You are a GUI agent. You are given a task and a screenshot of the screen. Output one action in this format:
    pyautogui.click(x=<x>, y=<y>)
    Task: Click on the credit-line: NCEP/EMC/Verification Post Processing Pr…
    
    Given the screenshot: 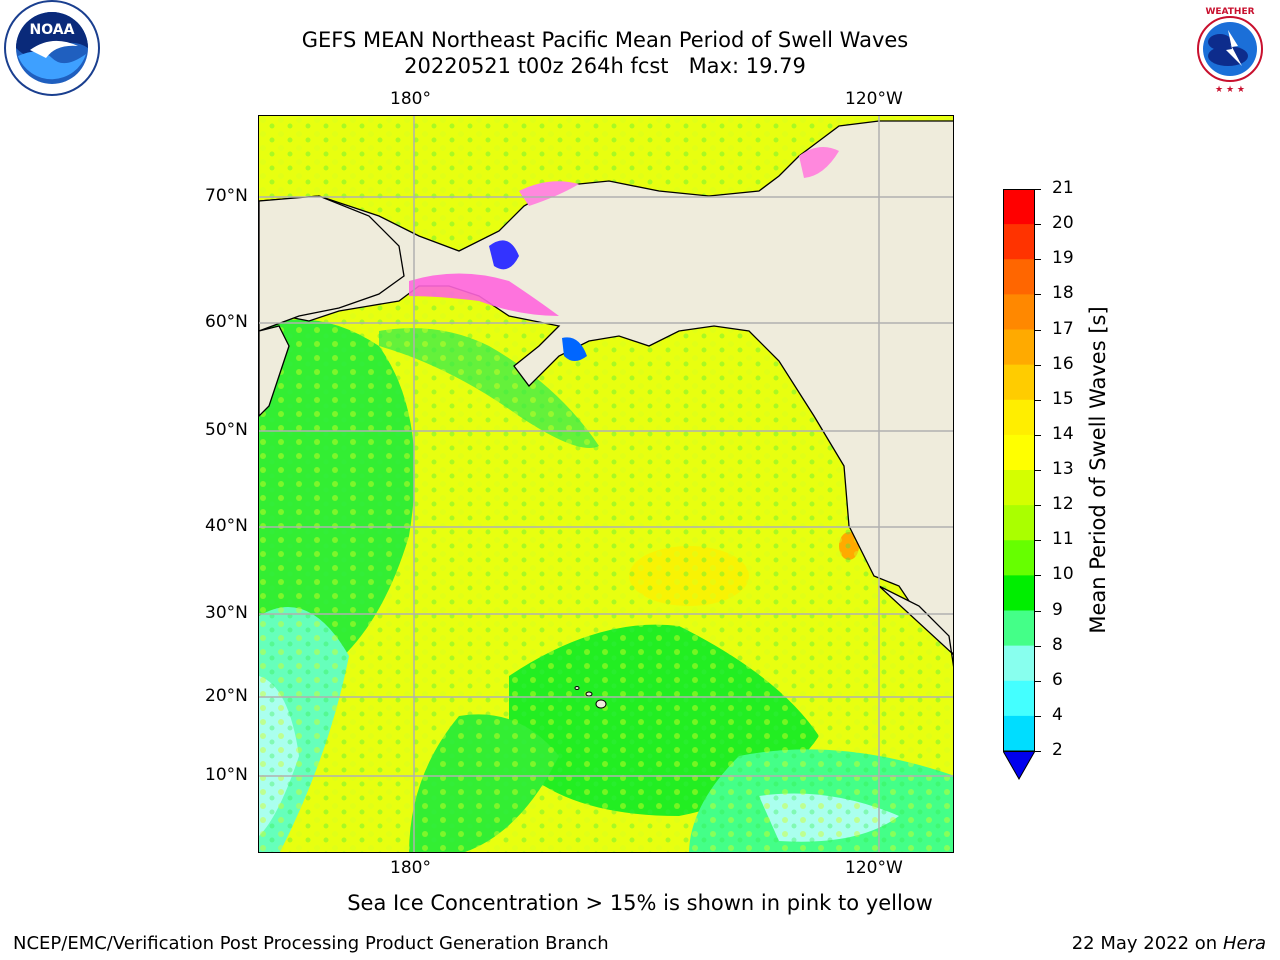 What is the action you would take?
    pyautogui.click(x=311, y=943)
    